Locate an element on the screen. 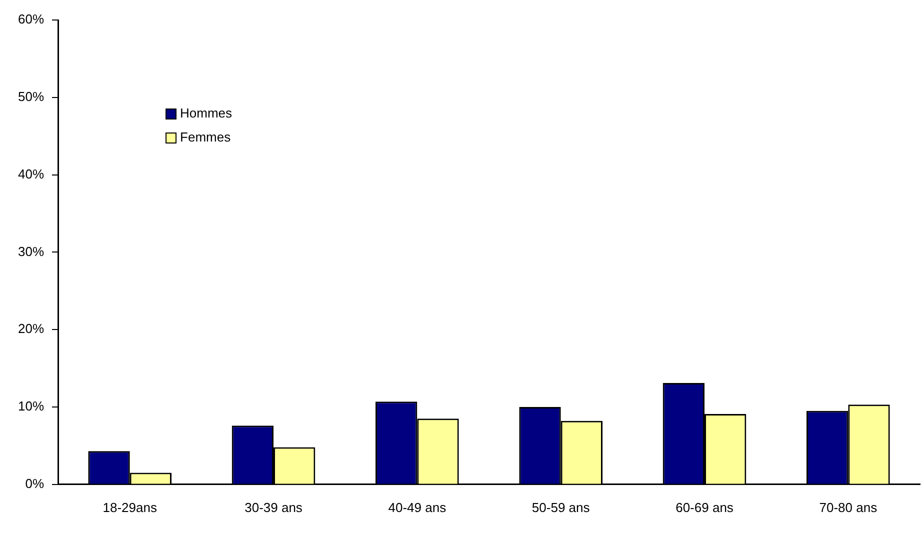  x-tick-label: 40-49 ans is located at coordinates (417, 507).